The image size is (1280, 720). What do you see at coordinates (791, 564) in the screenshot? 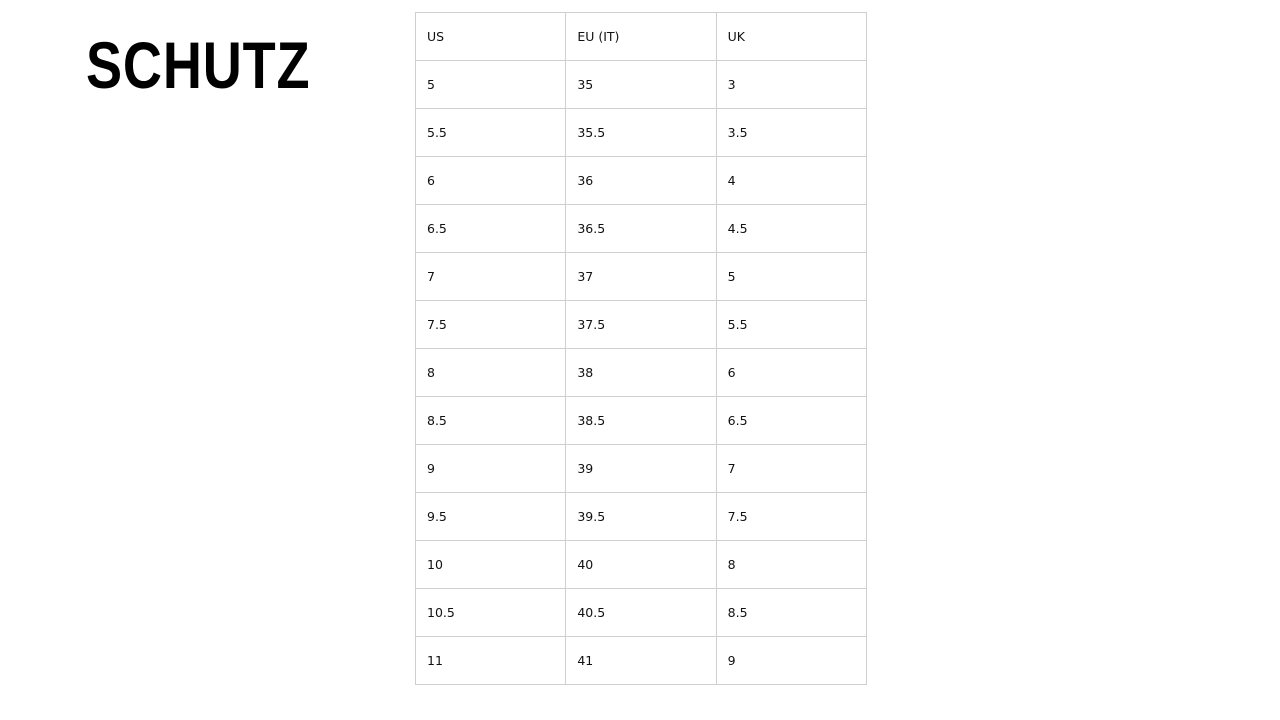
I see `cell-uk: 8` at bounding box center [791, 564].